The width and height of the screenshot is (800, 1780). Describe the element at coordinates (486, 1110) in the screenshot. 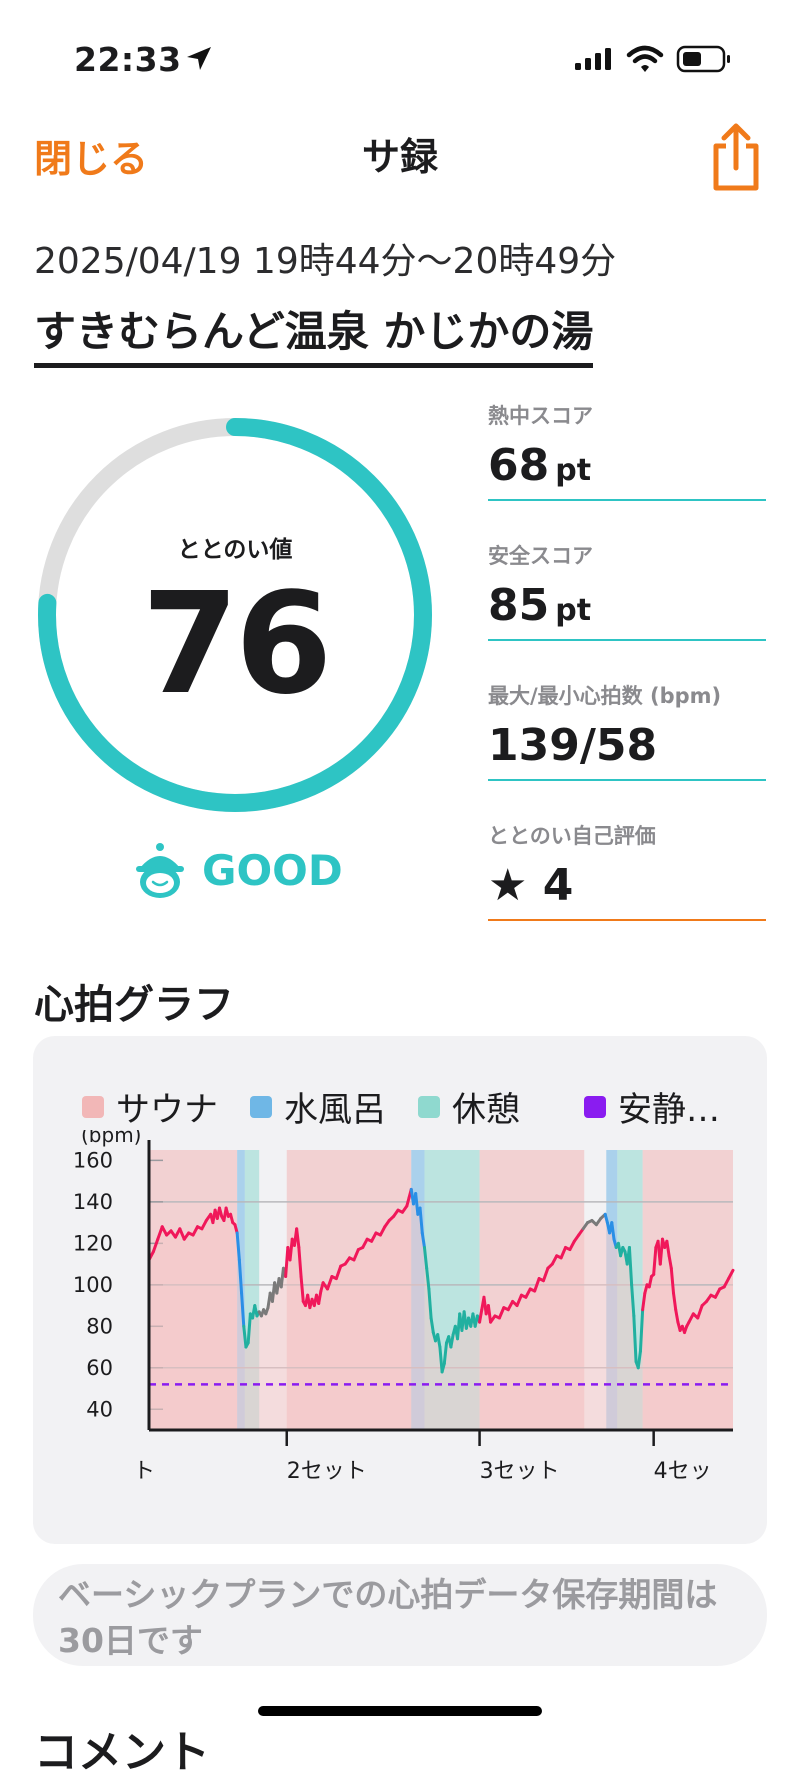

I see `legend-label: 休憩` at that location.